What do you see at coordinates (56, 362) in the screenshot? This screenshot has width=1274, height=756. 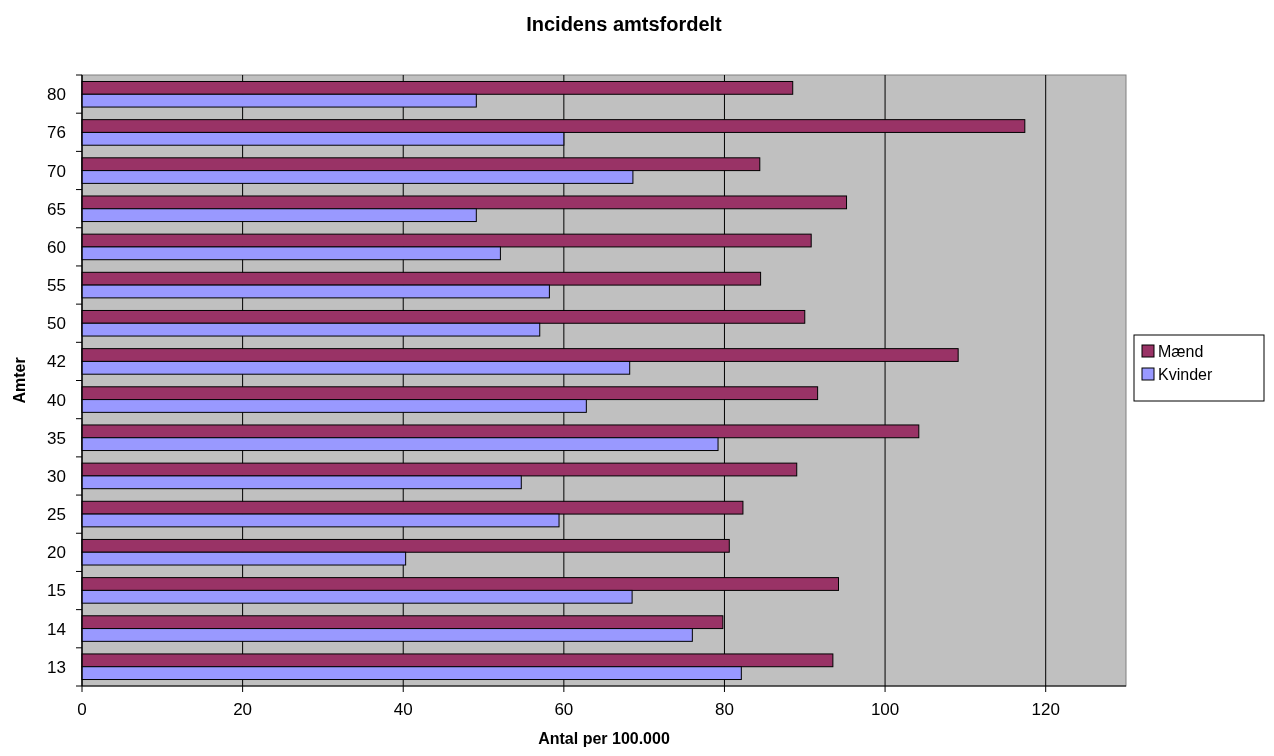 I see `y-tick-label: 42` at bounding box center [56, 362].